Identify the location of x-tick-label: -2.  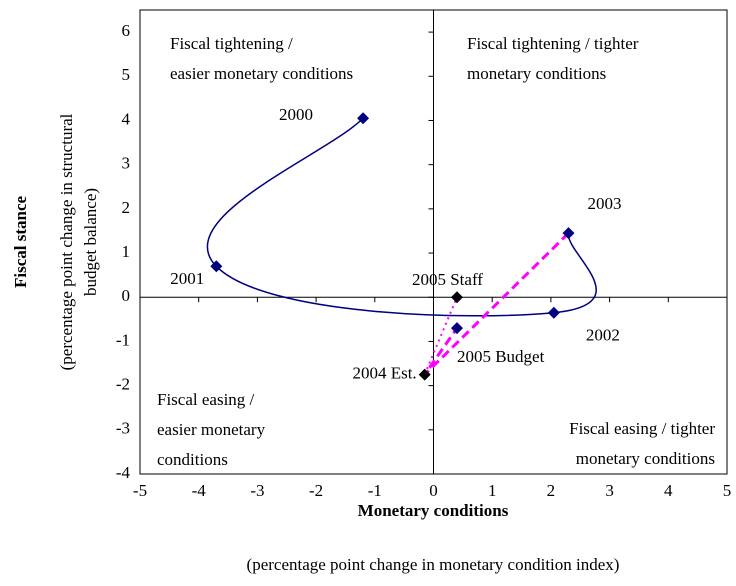
(316, 490).